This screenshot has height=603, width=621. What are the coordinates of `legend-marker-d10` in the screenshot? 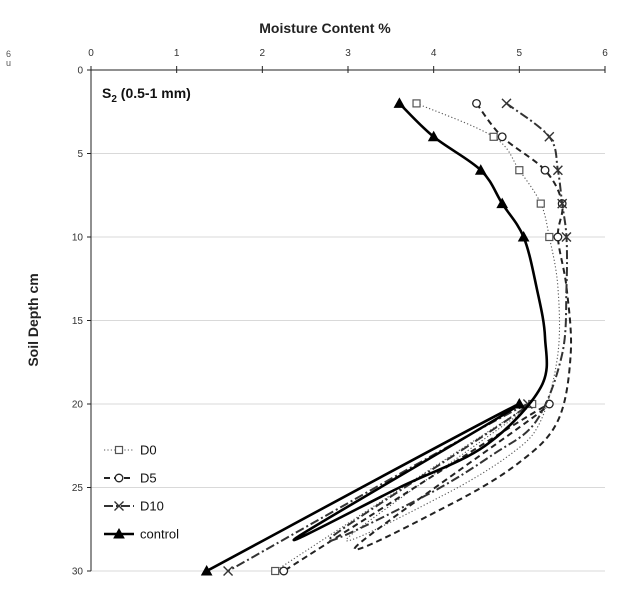 It's located at (119, 506).